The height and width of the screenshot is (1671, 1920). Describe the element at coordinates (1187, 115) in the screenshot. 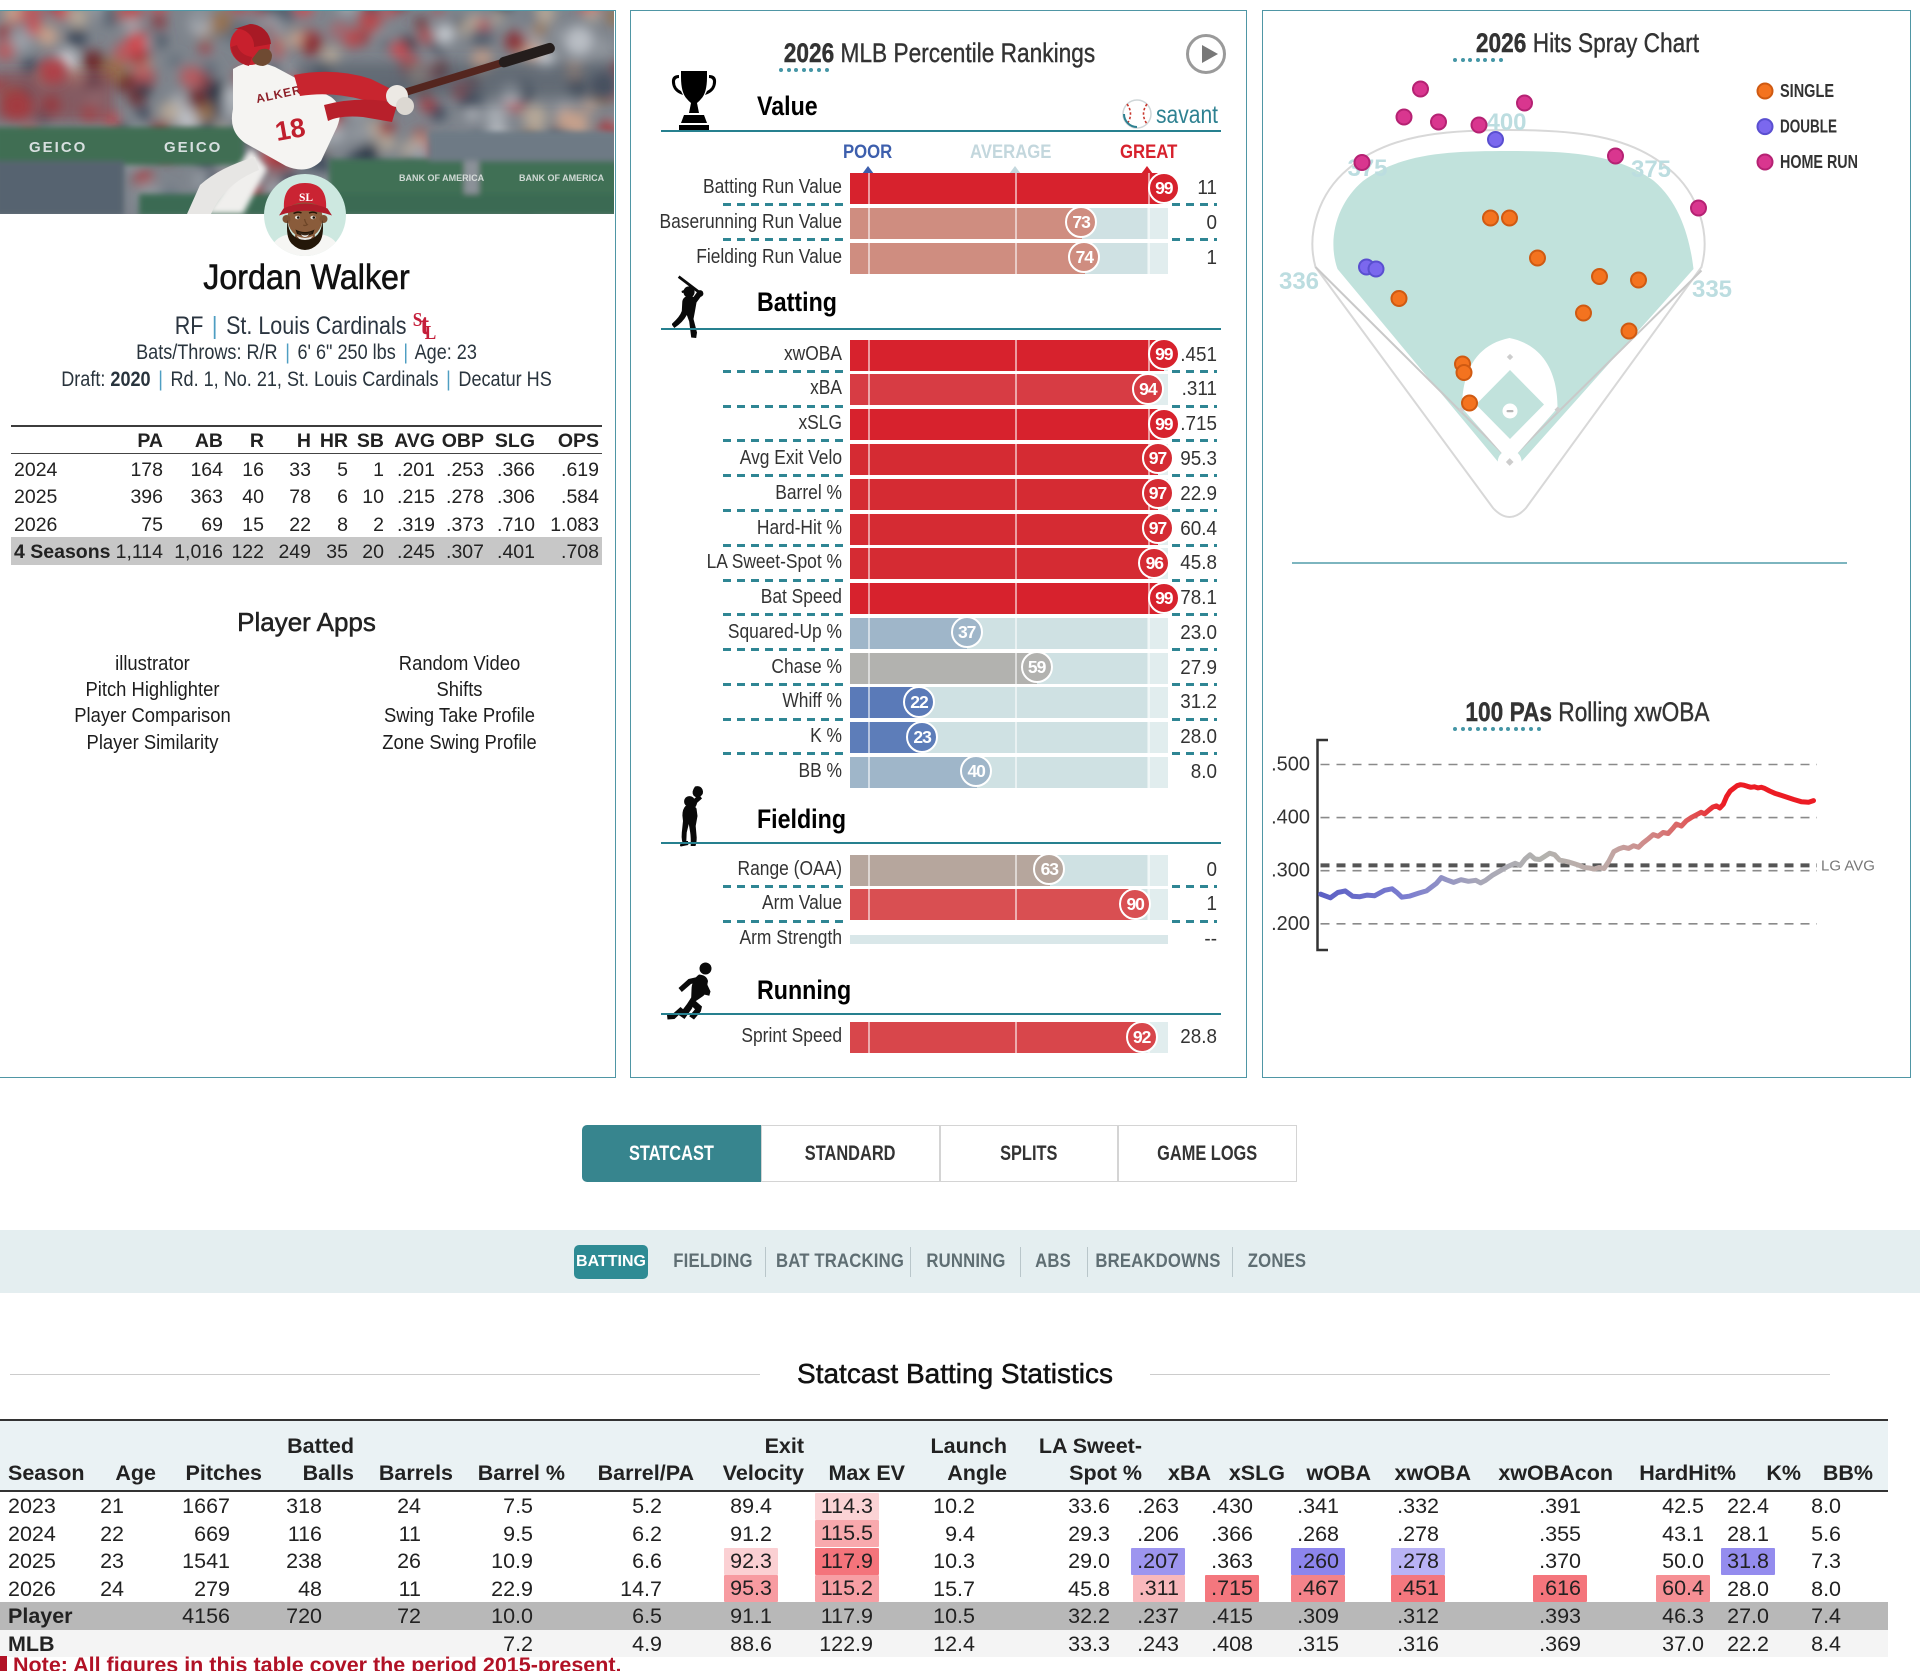

I see `svg-text: savant` at that location.